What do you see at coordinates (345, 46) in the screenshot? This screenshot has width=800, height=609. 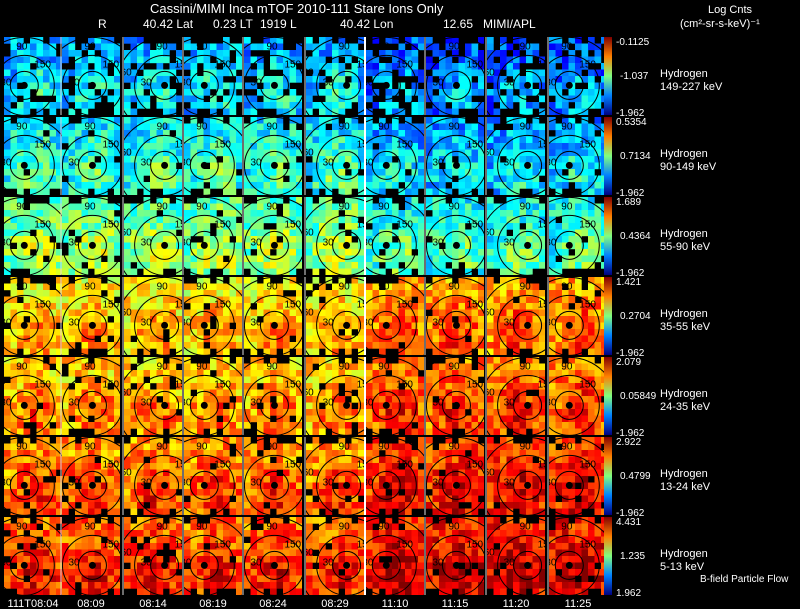 I see `contour-label: 90` at bounding box center [345, 46].